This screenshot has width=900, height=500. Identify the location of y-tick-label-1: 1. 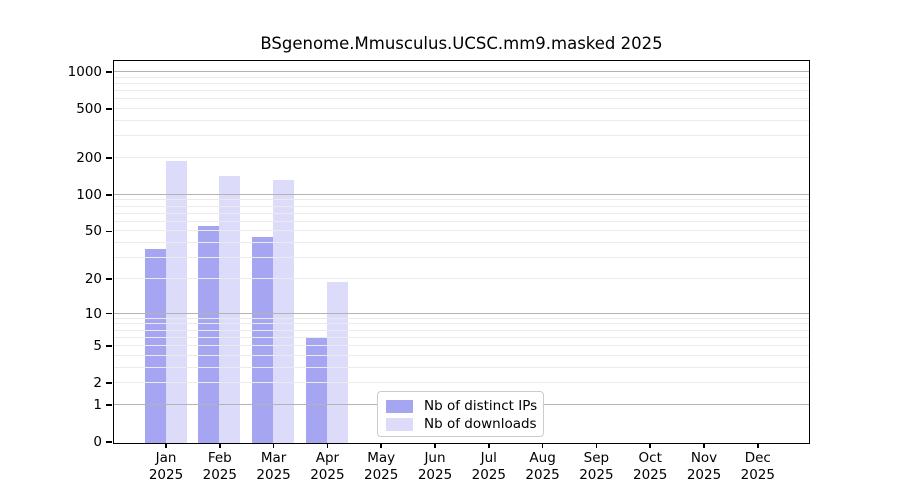
(97, 404).